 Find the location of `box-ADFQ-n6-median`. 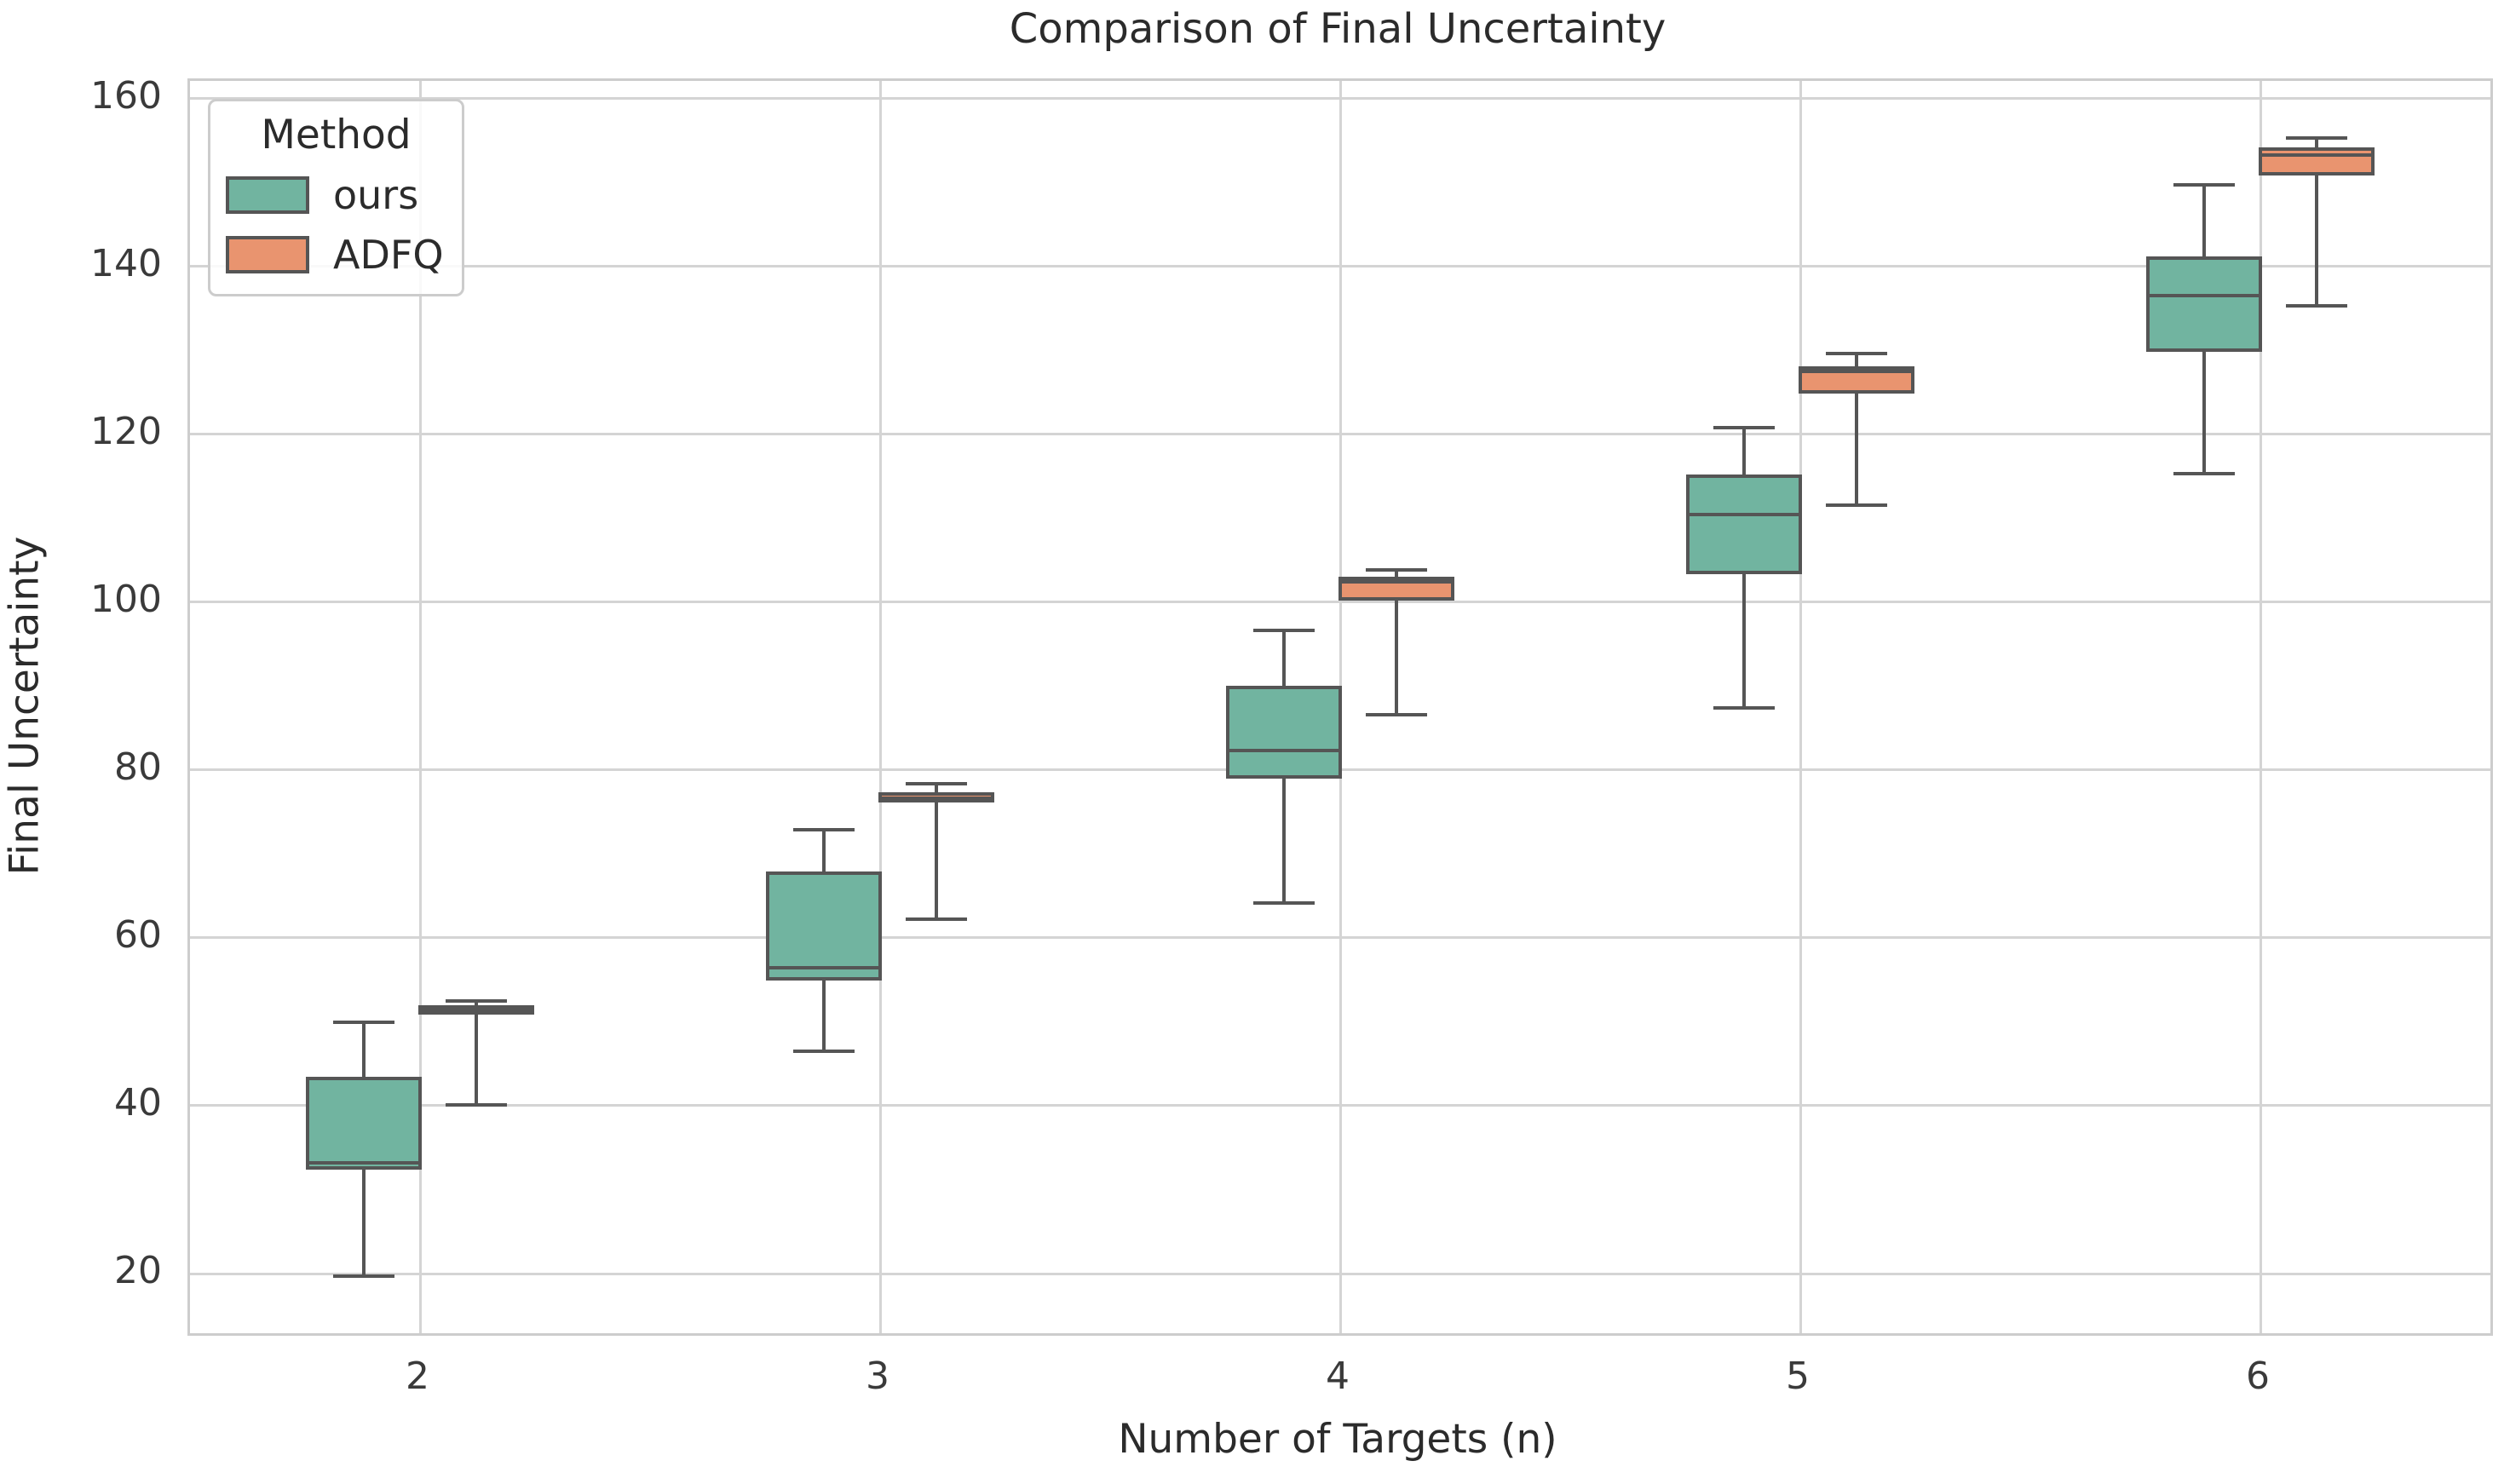

box-ADFQ-n6-median is located at coordinates (2317, 154).